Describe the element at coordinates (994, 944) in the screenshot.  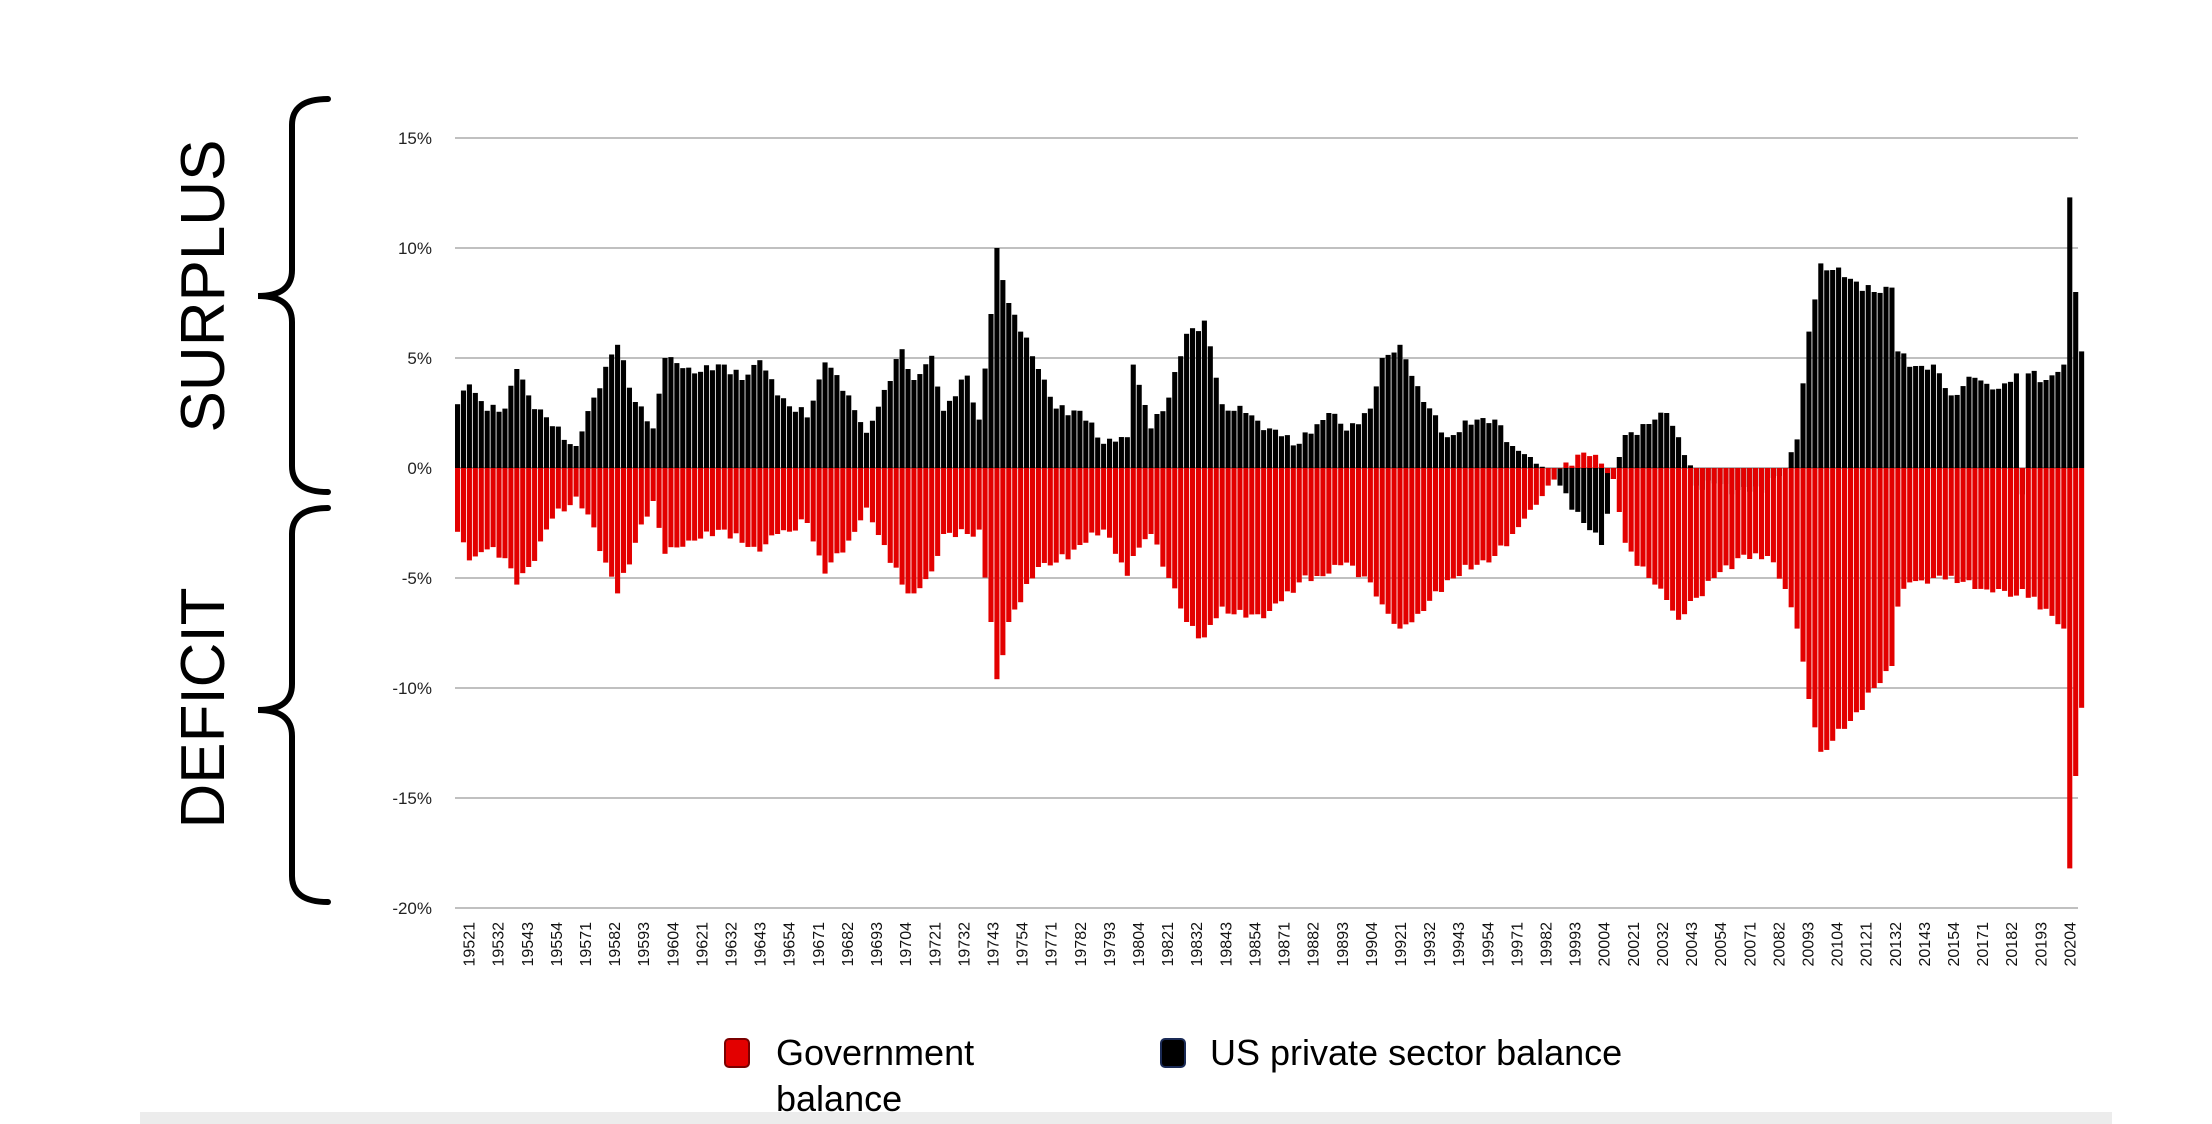
I see `x-tick-label: 19743` at that location.